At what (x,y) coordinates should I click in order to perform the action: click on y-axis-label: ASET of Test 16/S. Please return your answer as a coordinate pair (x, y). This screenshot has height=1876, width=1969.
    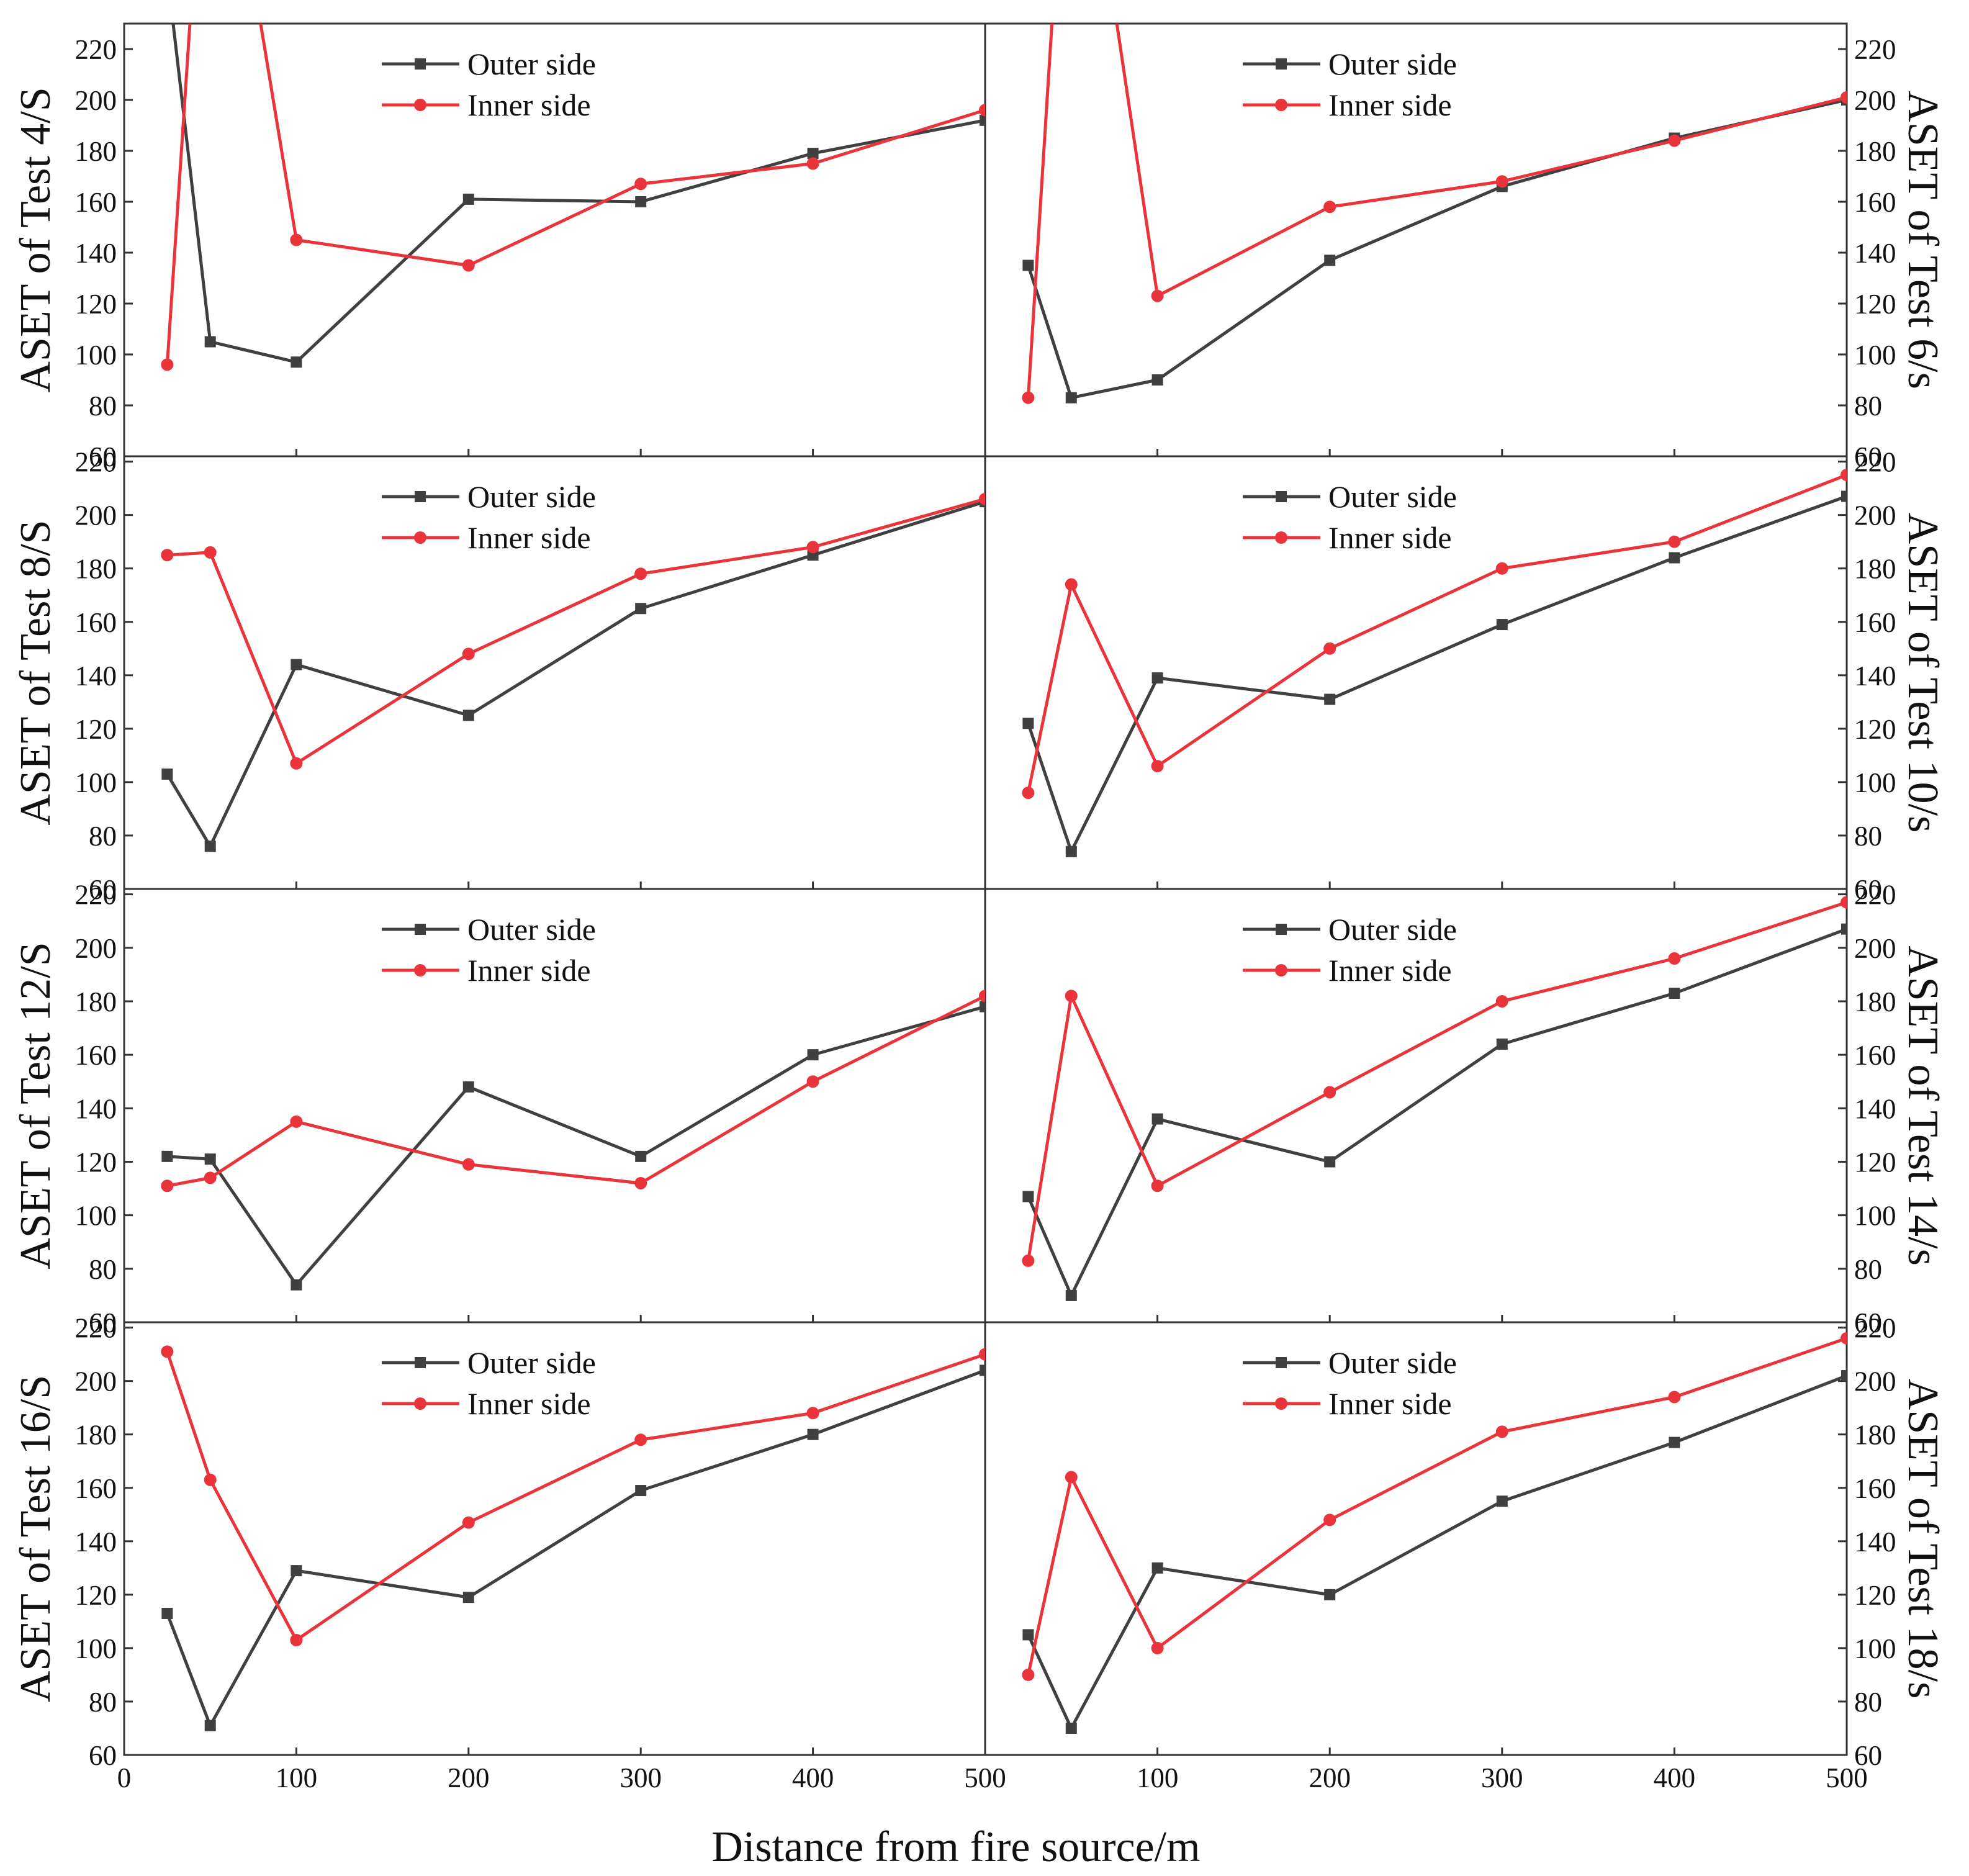
    Looking at the image, I should click on (36, 1538).